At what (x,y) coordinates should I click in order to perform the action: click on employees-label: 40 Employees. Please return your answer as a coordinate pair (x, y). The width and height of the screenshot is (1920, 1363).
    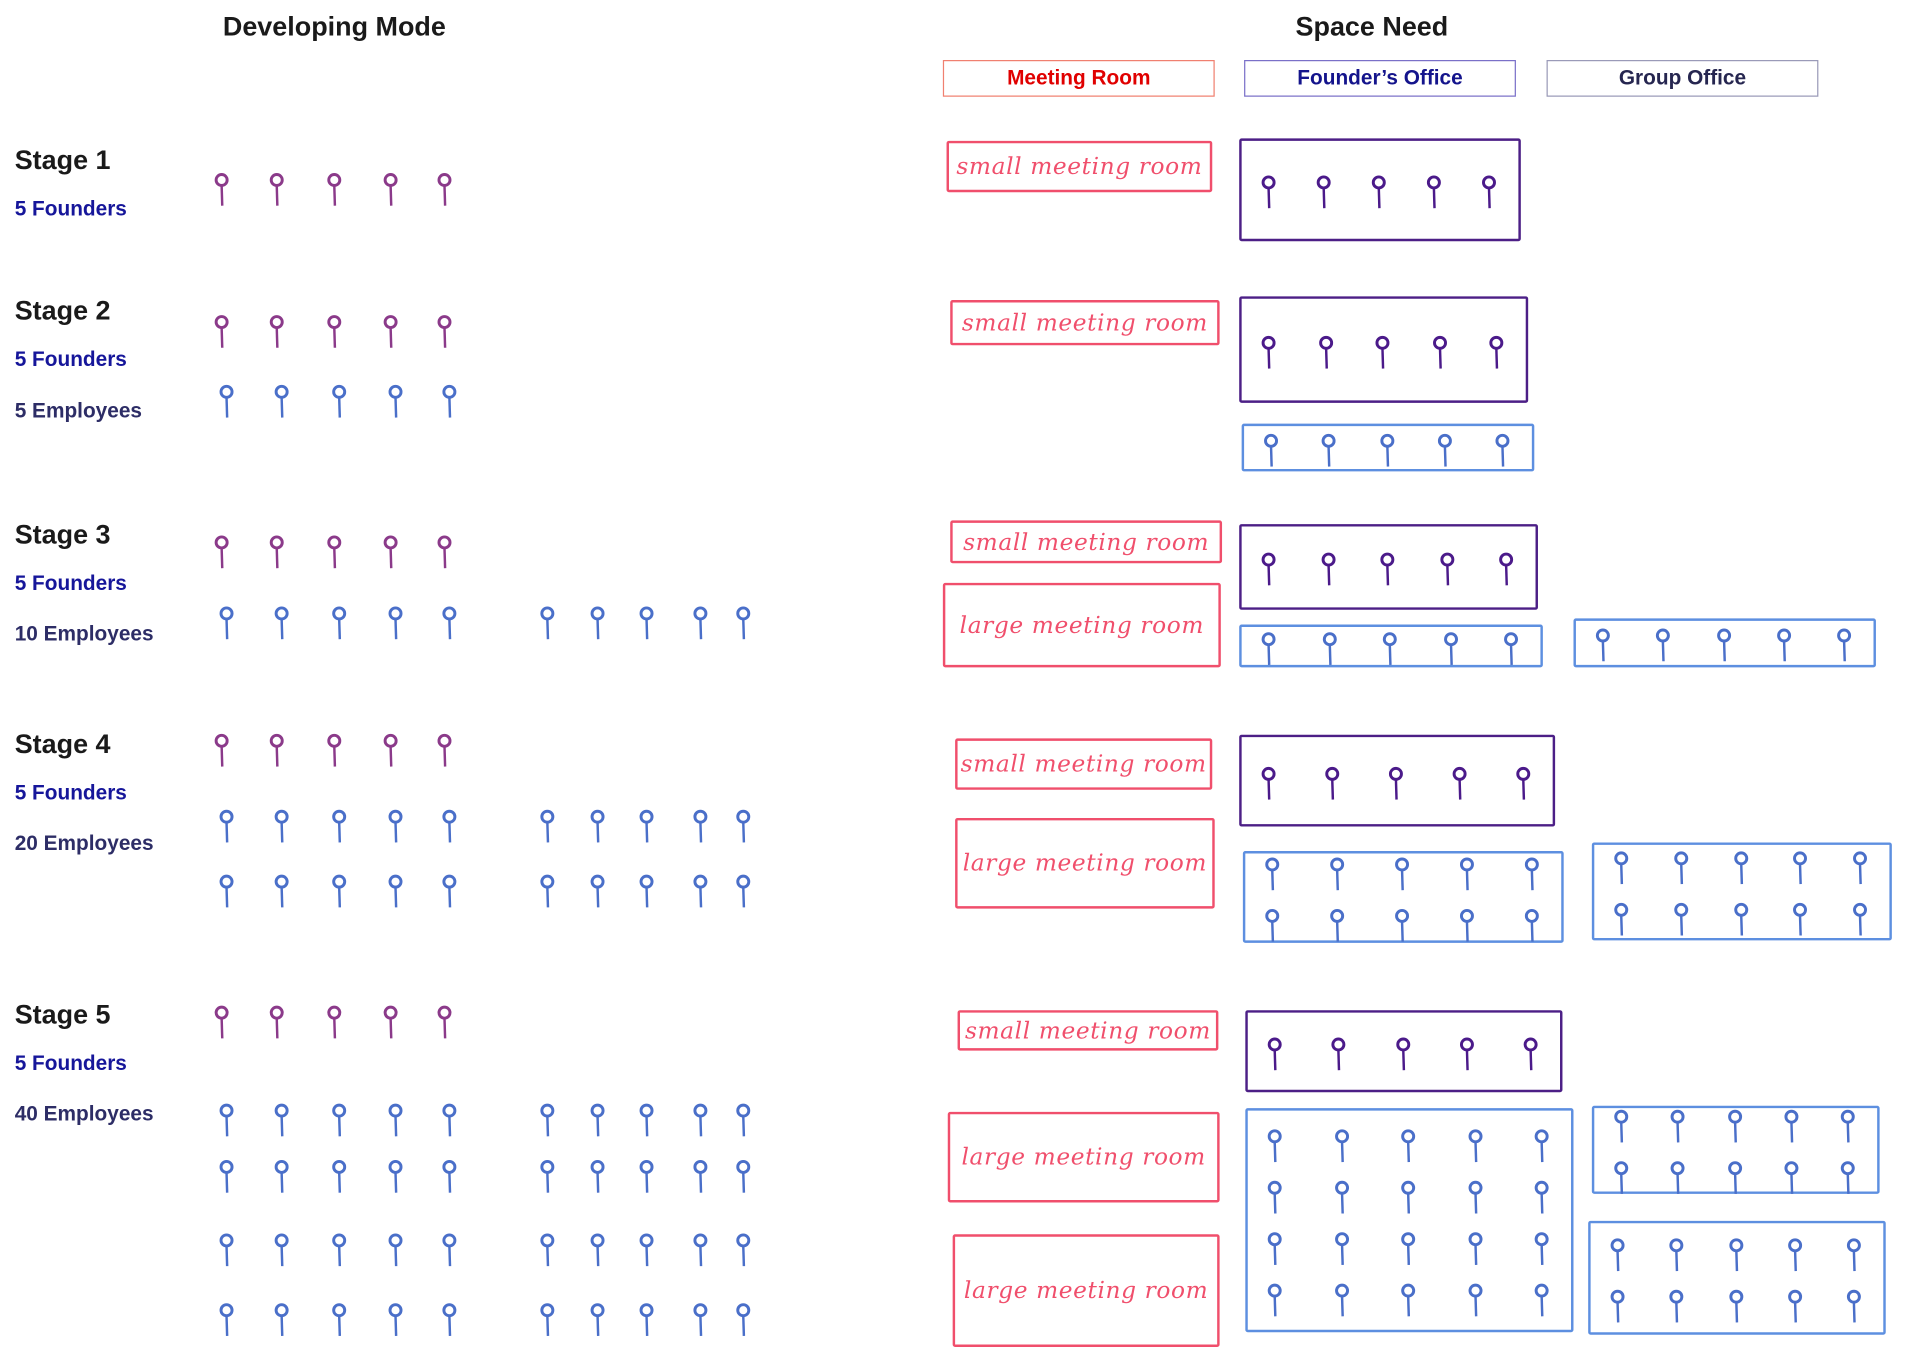
    Looking at the image, I should click on (84, 1114).